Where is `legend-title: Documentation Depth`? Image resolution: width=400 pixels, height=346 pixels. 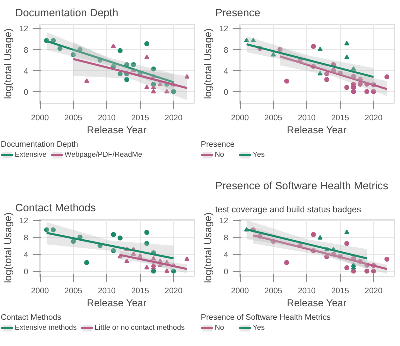 legend-title: Documentation Depth is located at coordinates (40, 144).